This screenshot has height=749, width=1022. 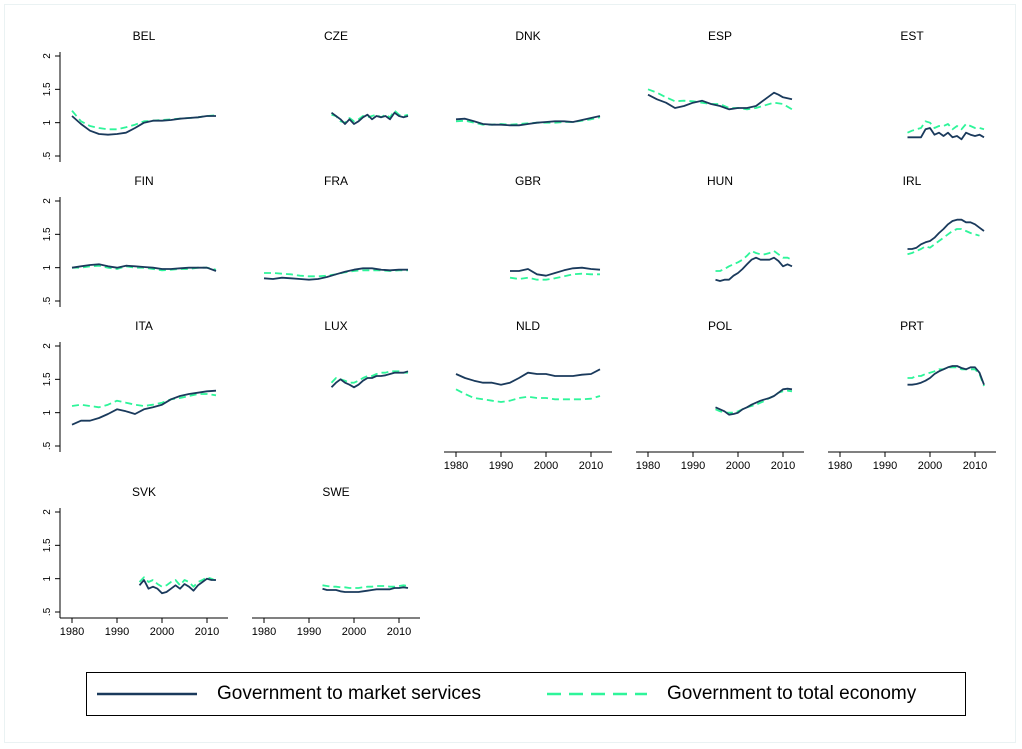 I want to click on legend-swatch-total, so click(x=597, y=694).